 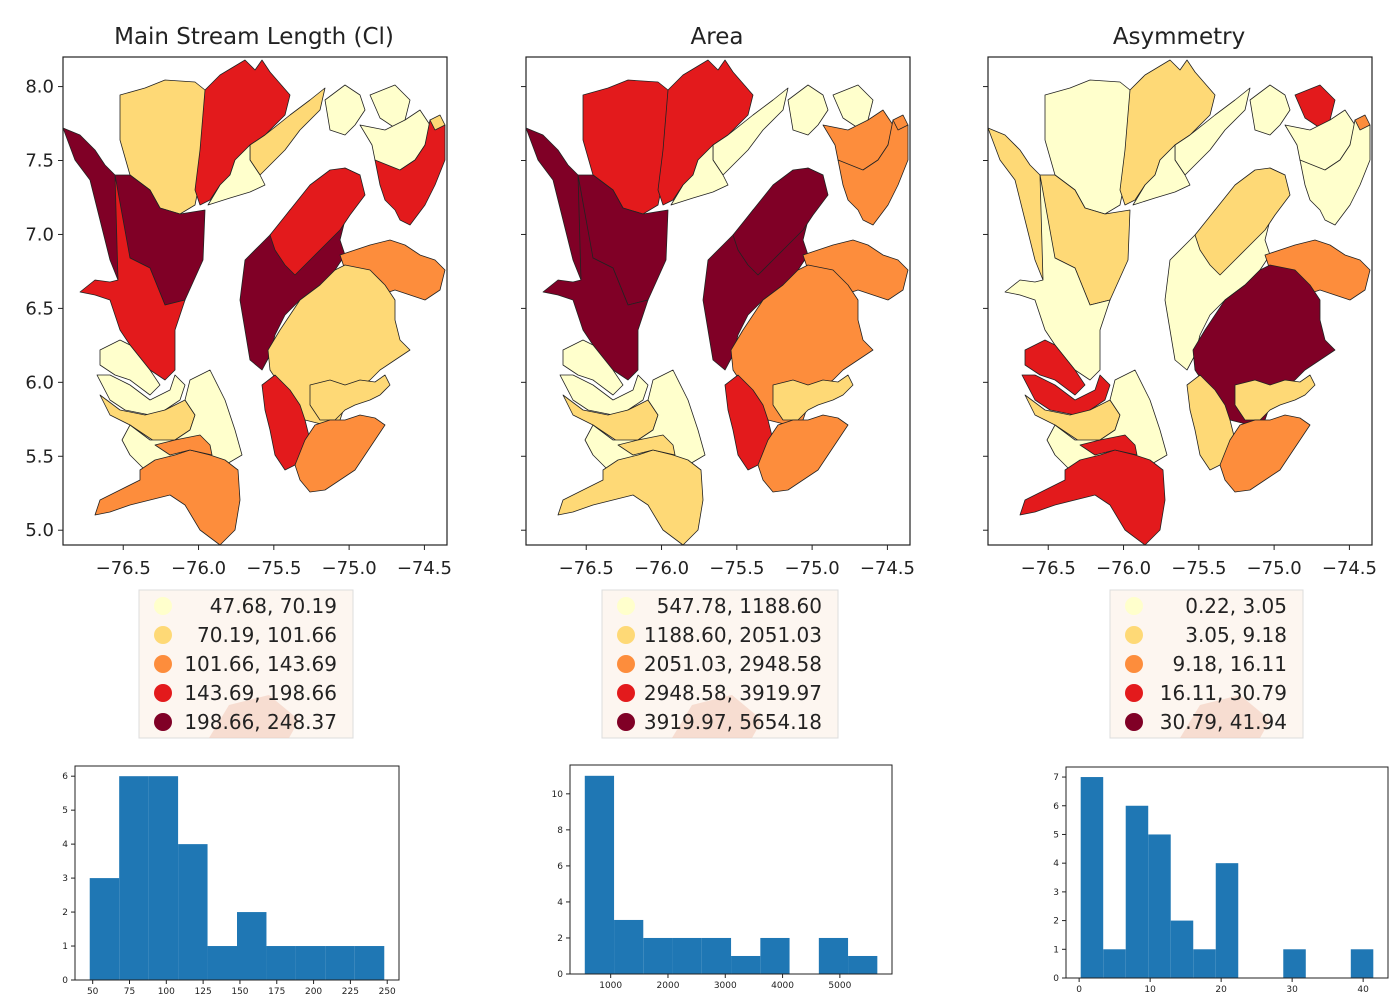 I want to click on y-tick-label: 8, so click(x=560, y=831).